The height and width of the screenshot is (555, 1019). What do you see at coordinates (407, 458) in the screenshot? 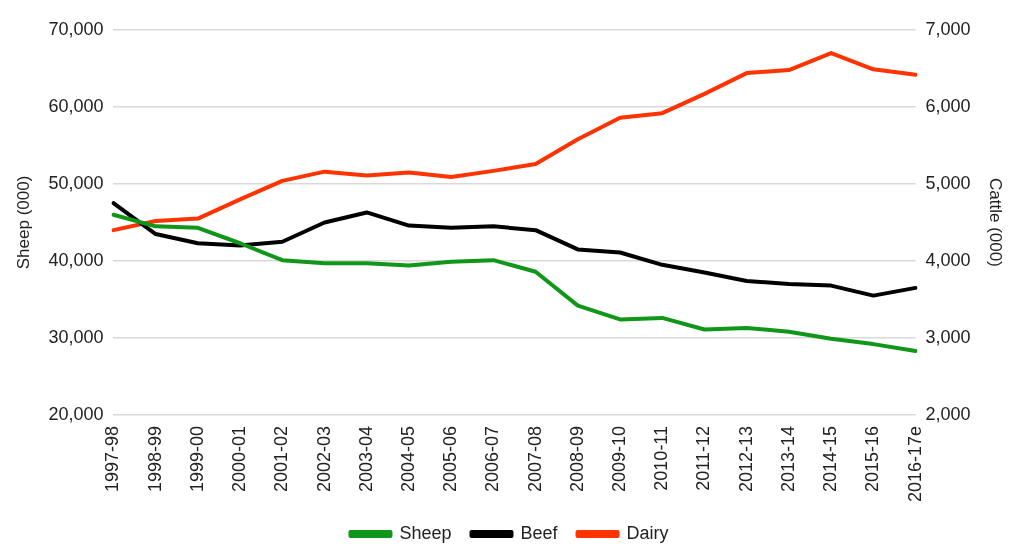
I see `x-tick-label: 2004-05` at bounding box center [407, 458].